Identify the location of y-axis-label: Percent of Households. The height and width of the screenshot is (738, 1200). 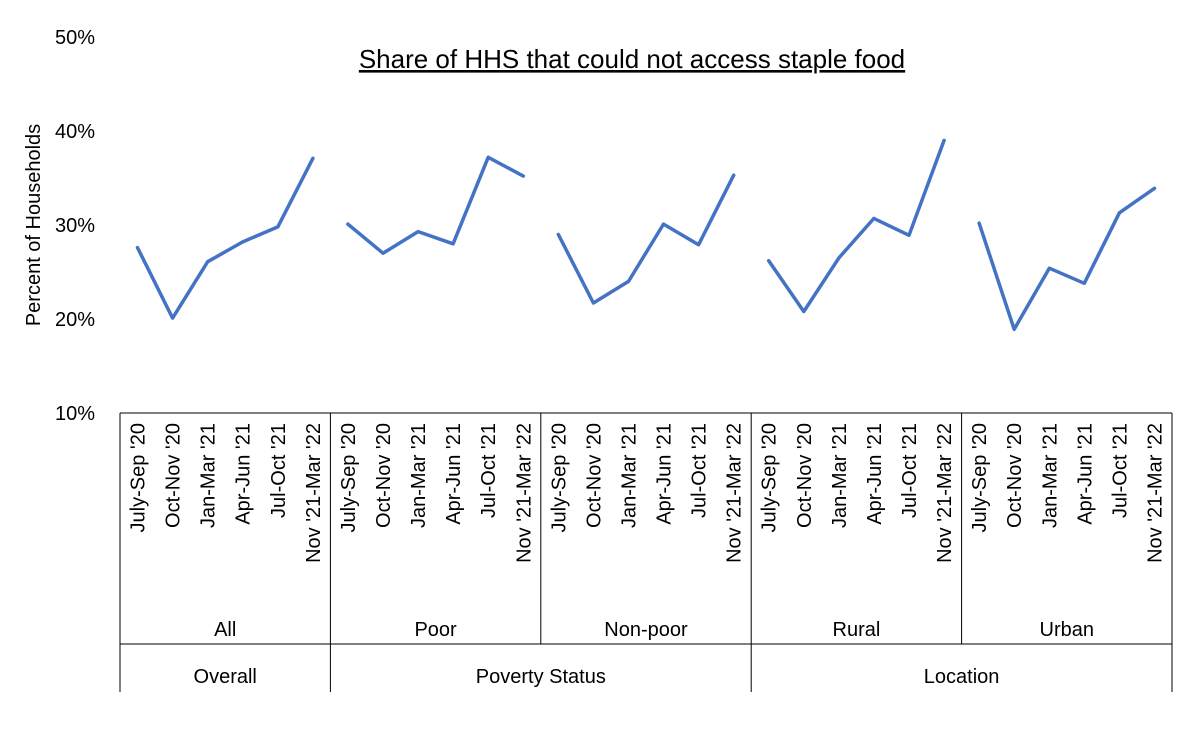
(34, 225).